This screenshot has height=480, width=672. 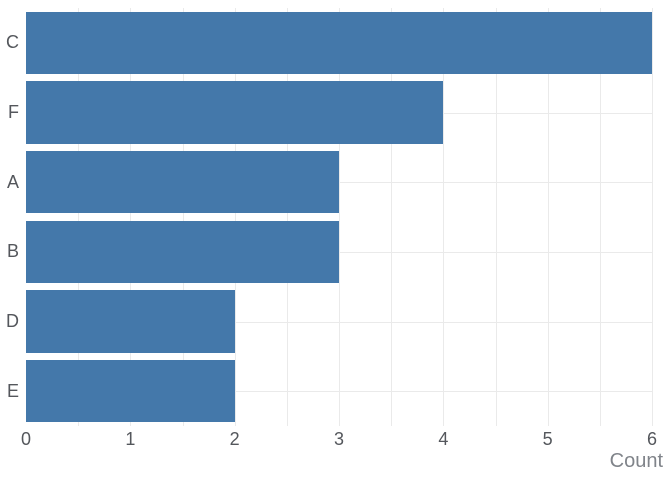 What do you see at coordinates (547, 439) in the screenshot?
I see `x-tick-label: 5` at bounding box center [547, 439].